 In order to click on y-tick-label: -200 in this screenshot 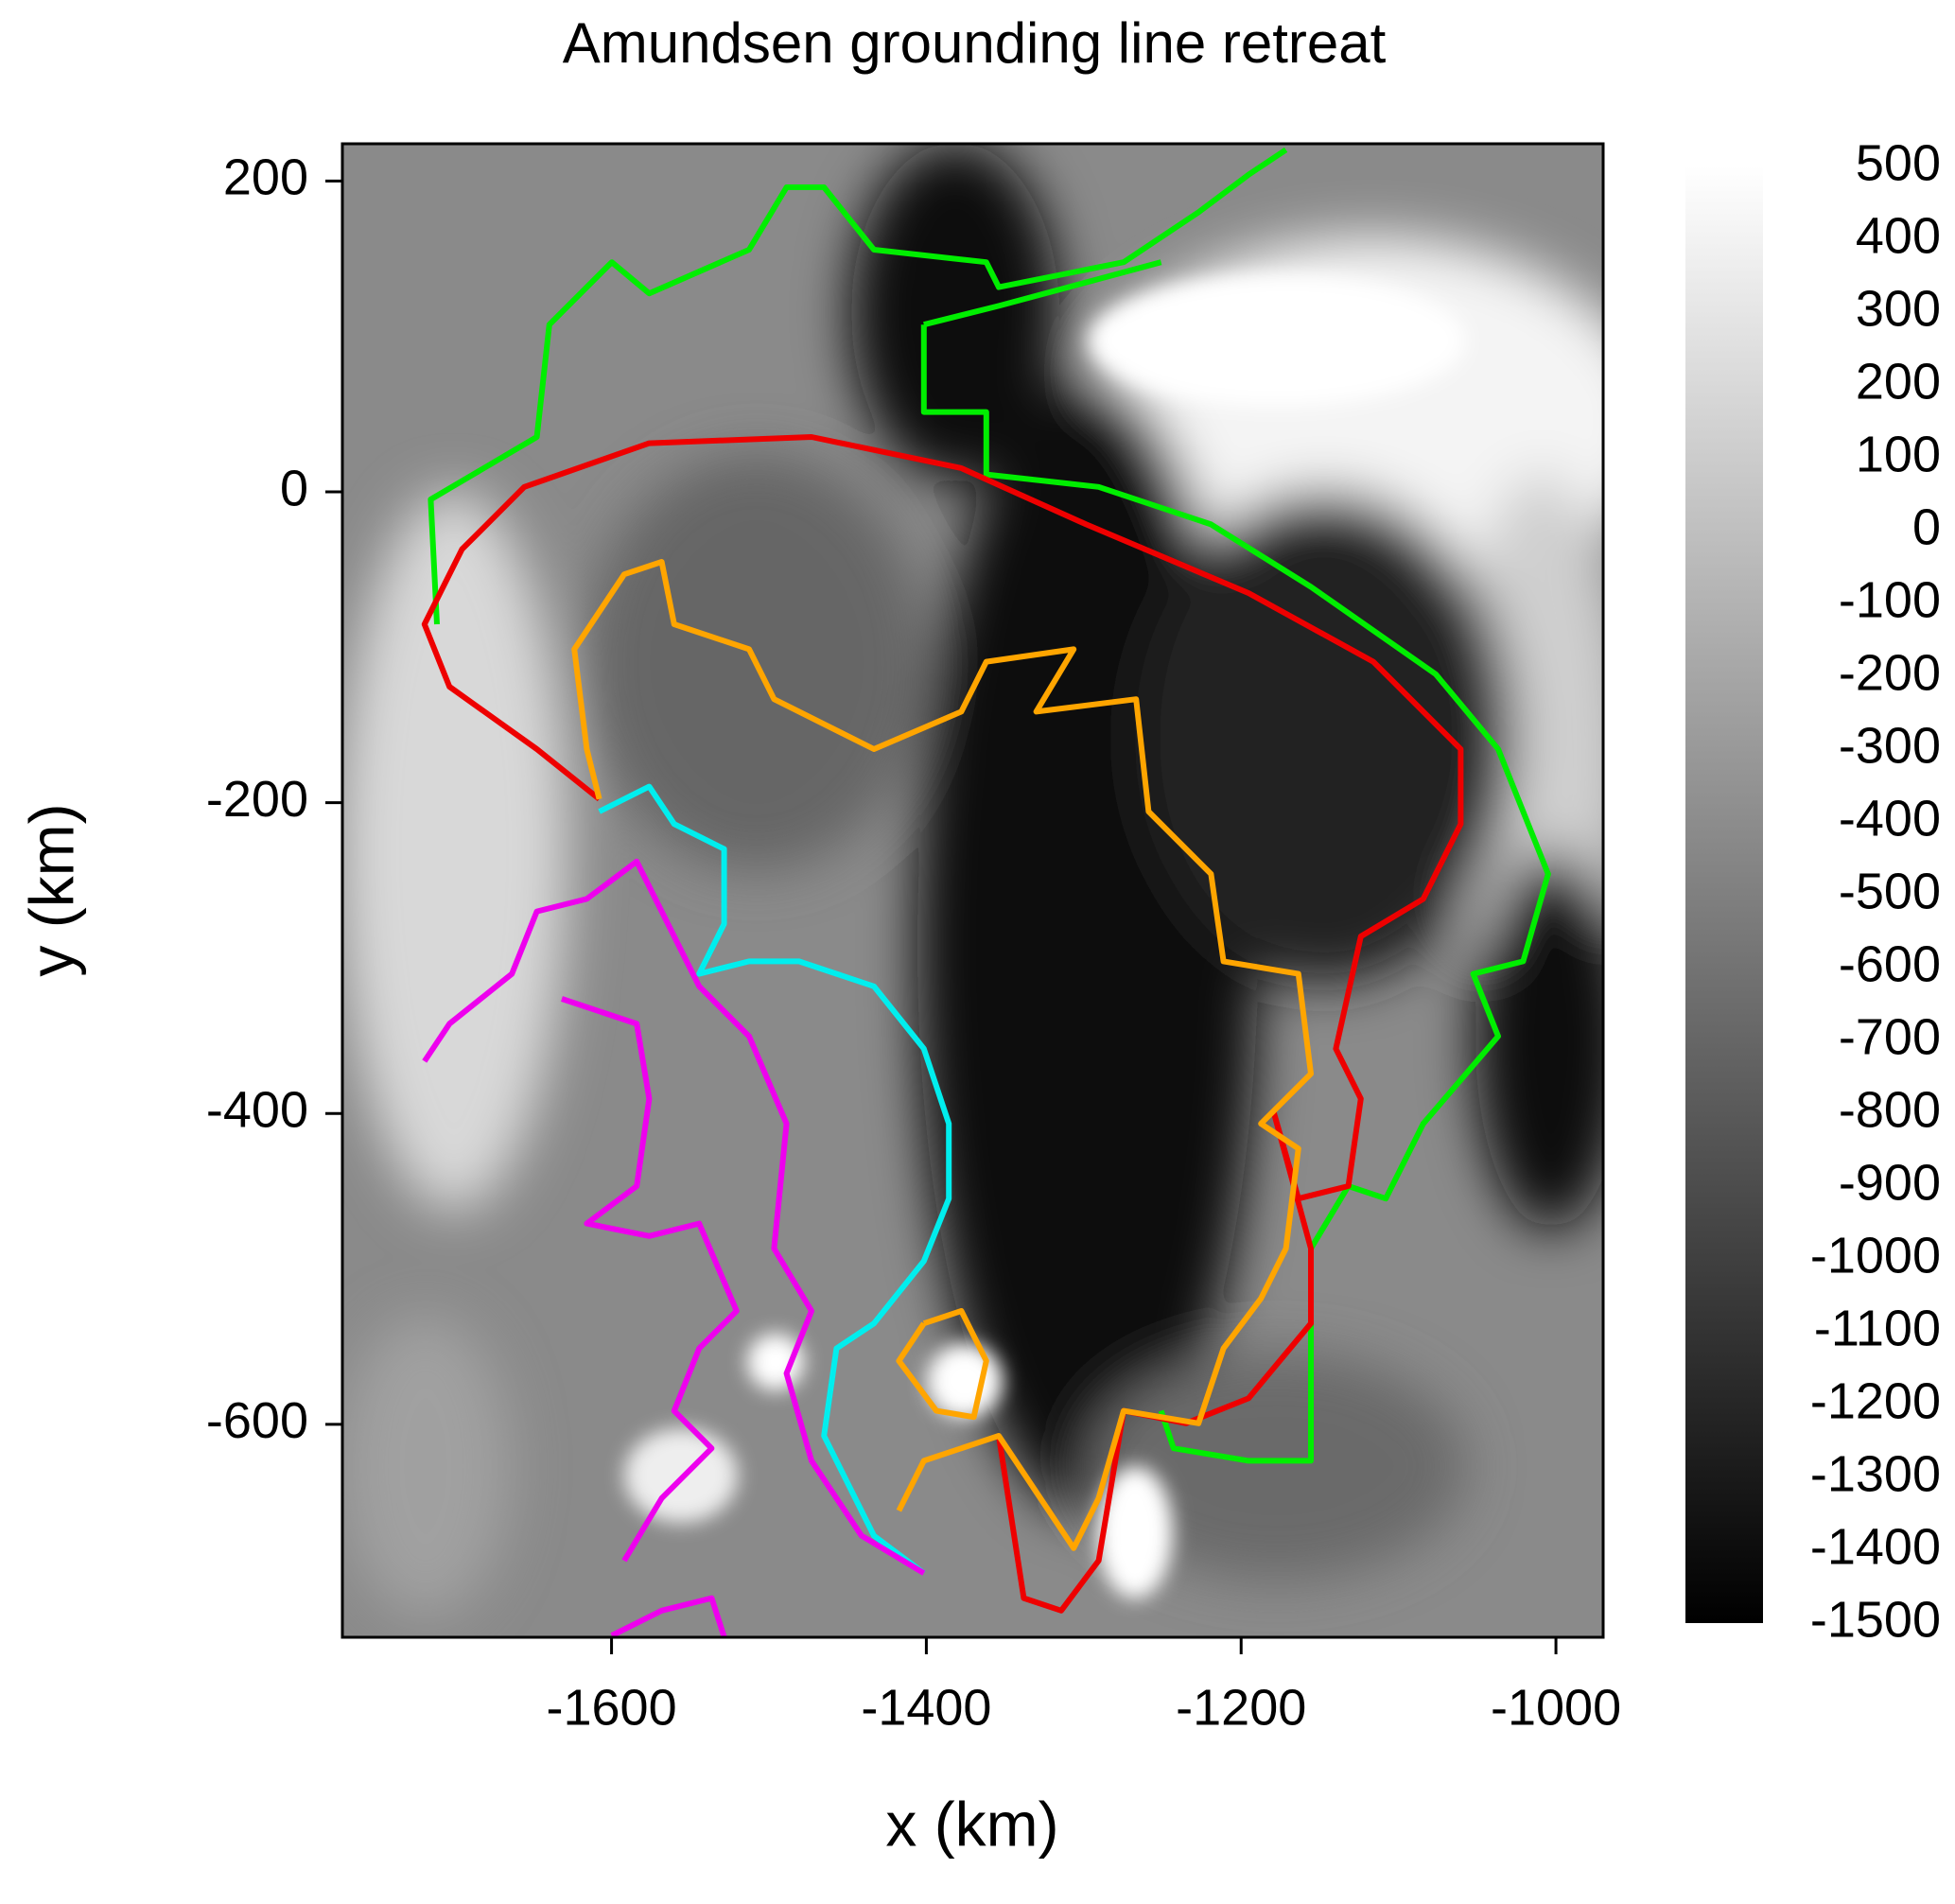, I will do `click(257, 799)`.